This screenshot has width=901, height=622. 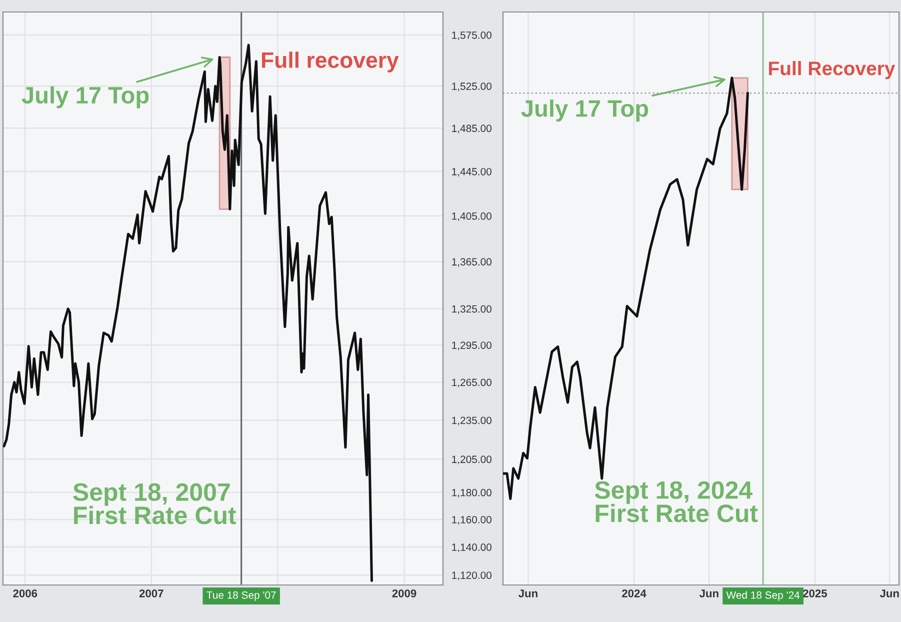 What do you see at coordinates (472, 217) in the screenshot?
I see `y-tick-label: 1,405.00` at bounding box center [472, 217].